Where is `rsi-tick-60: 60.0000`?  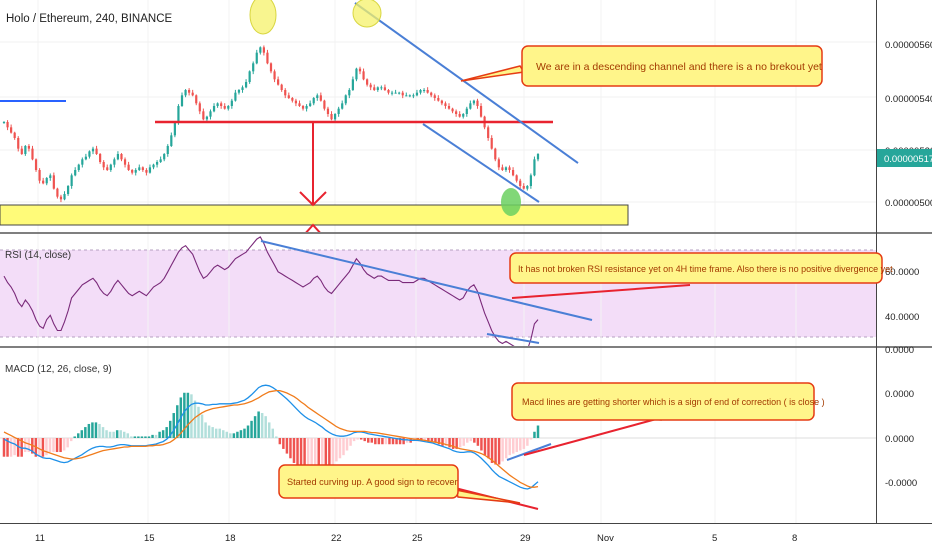 rsi-tick-60: 60.0000 is located at coordinates (902, 272).